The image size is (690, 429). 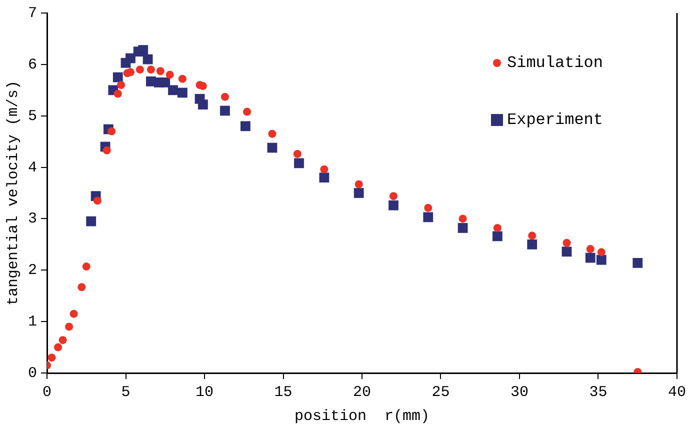 What do you see at coordinates (32, 271) in the screenshot?
I see `y-tick-label: 2` at bounding box center [32, 271].